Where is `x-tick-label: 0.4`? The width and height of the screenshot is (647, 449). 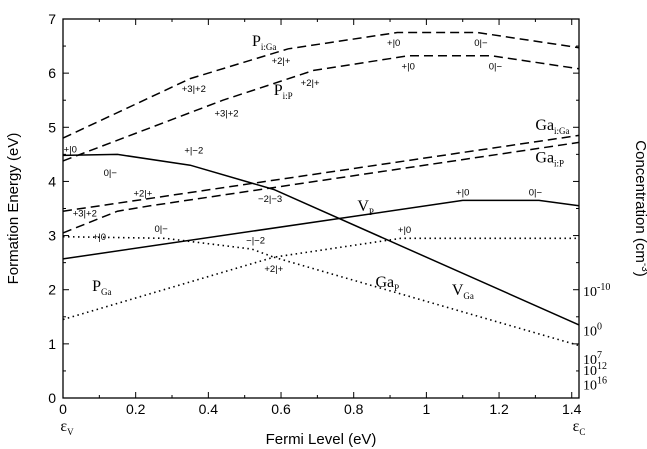 x-tick-label: 0.4 is located at coordinates (209, 409).